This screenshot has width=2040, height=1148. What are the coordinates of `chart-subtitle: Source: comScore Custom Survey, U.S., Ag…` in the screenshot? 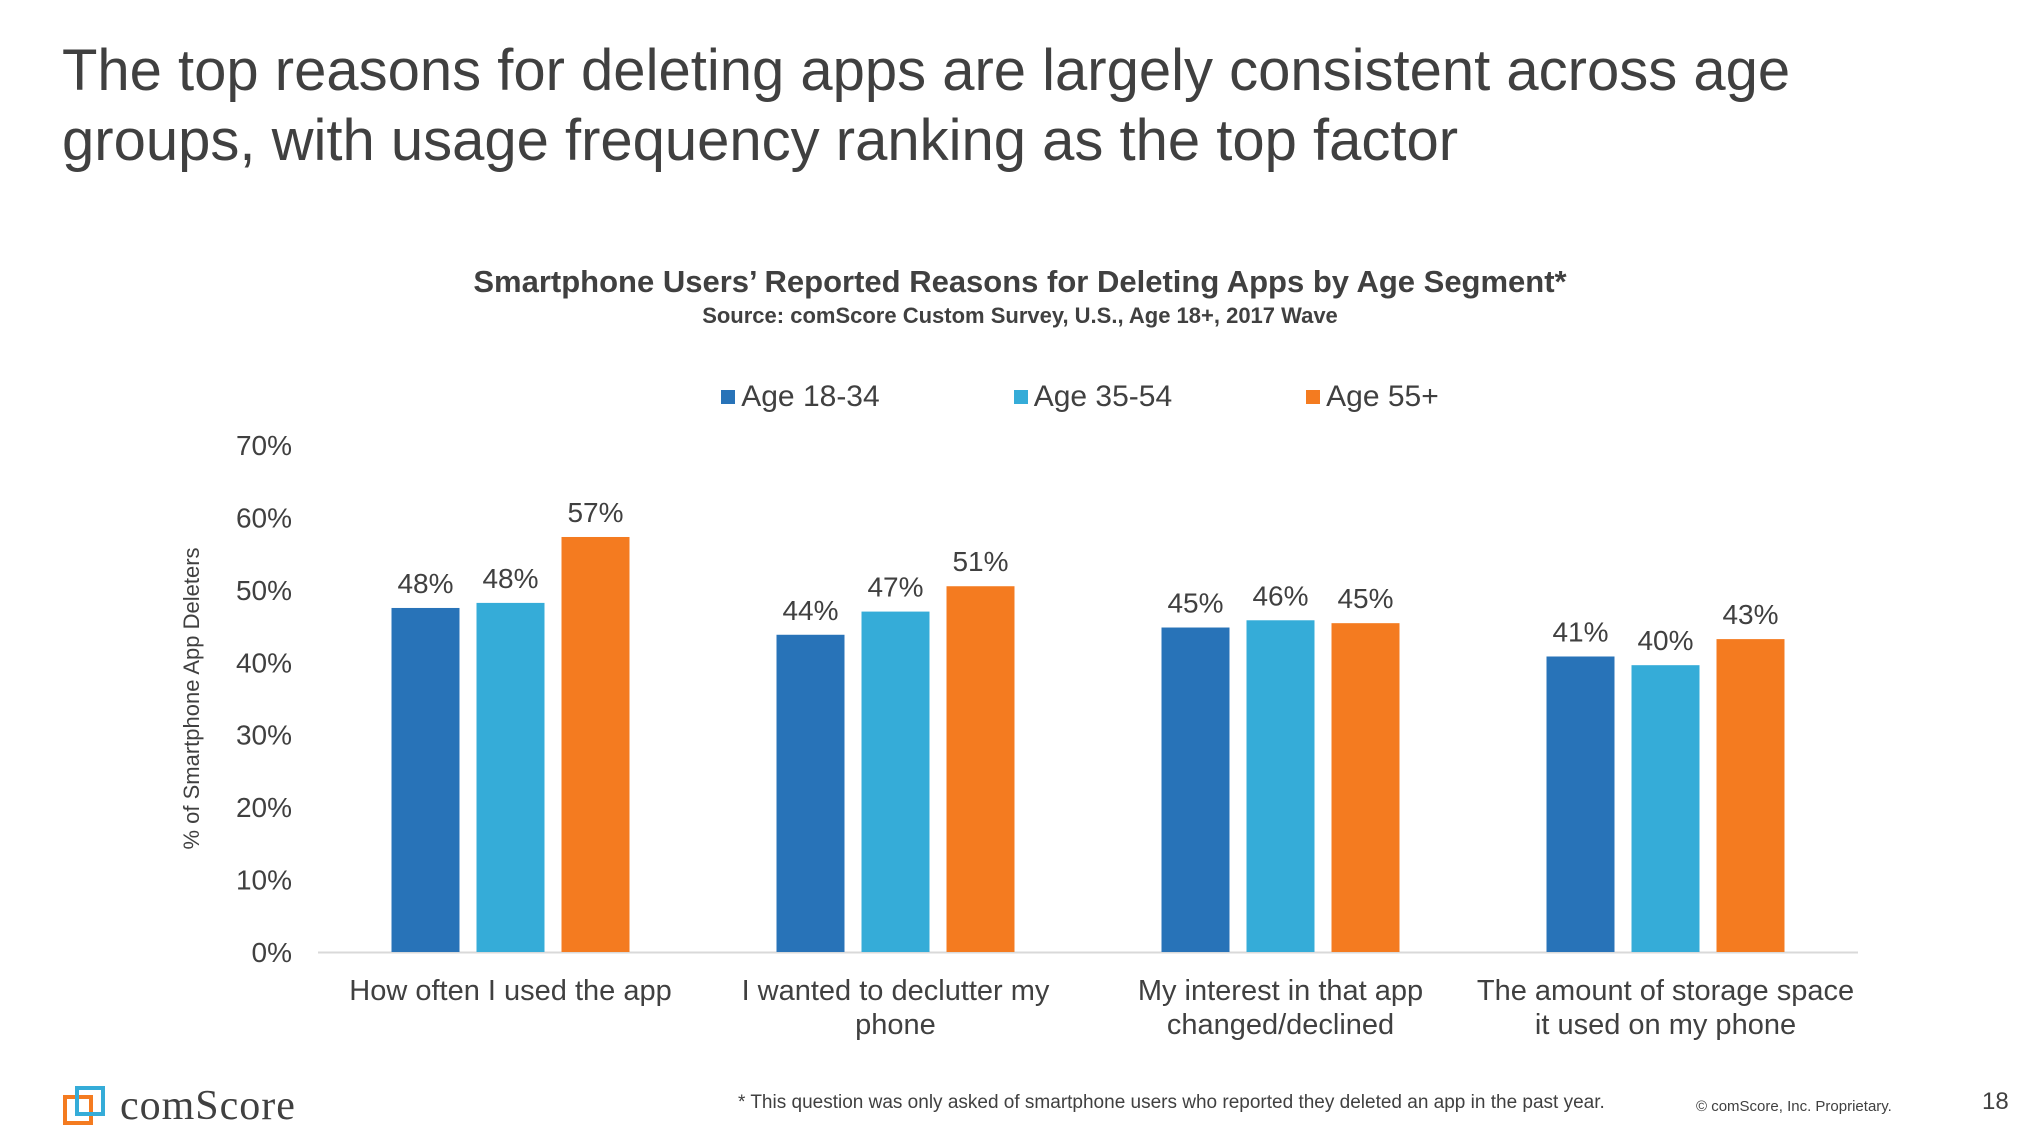 It's located at (1020, 315).